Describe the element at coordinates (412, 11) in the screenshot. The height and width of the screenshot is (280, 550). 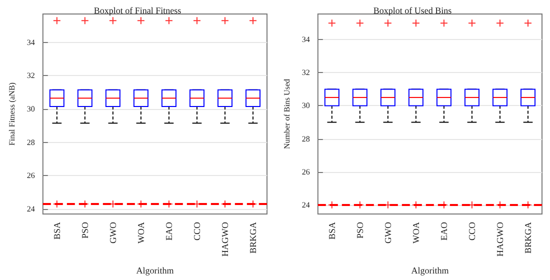
I see `chart-title: Boxplot of Used Bins` at that location.